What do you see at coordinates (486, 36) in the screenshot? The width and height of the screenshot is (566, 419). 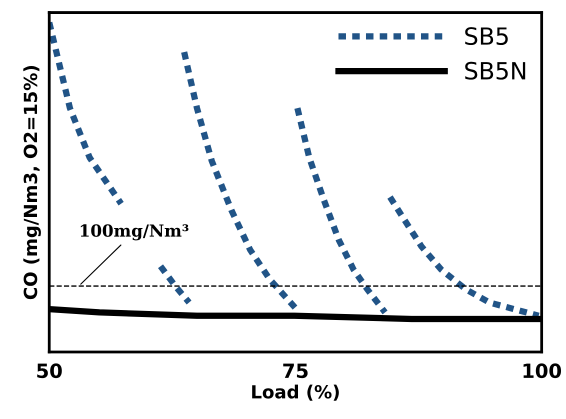 I see `legend-label: SB5` at bounding box center [486, 36].